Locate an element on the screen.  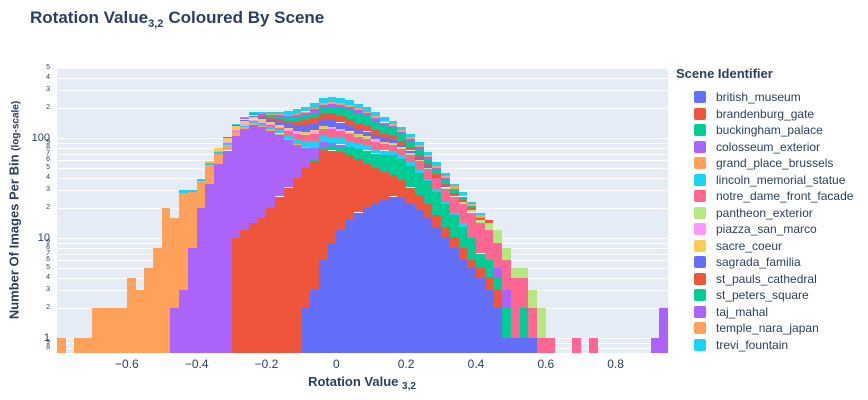
legend-item: pantheon_exterior is located at coordinates (771, 213).